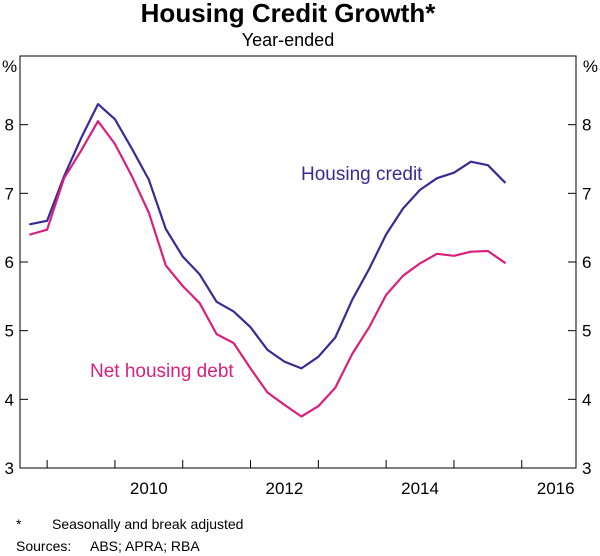 The height and width of the screenshot is (556, 600). Describe the element at coordinates (289, 14) in the screenshot. I see `chart-title: Housing Credit Growth*` at that location.